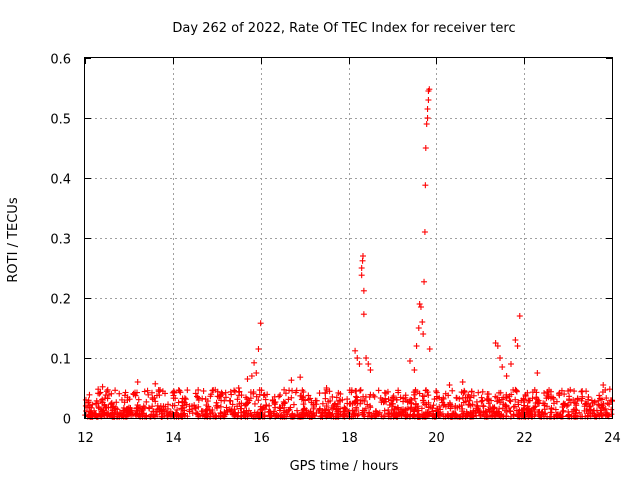  I want to click on y-tick-label: 0, so click(67, 420).